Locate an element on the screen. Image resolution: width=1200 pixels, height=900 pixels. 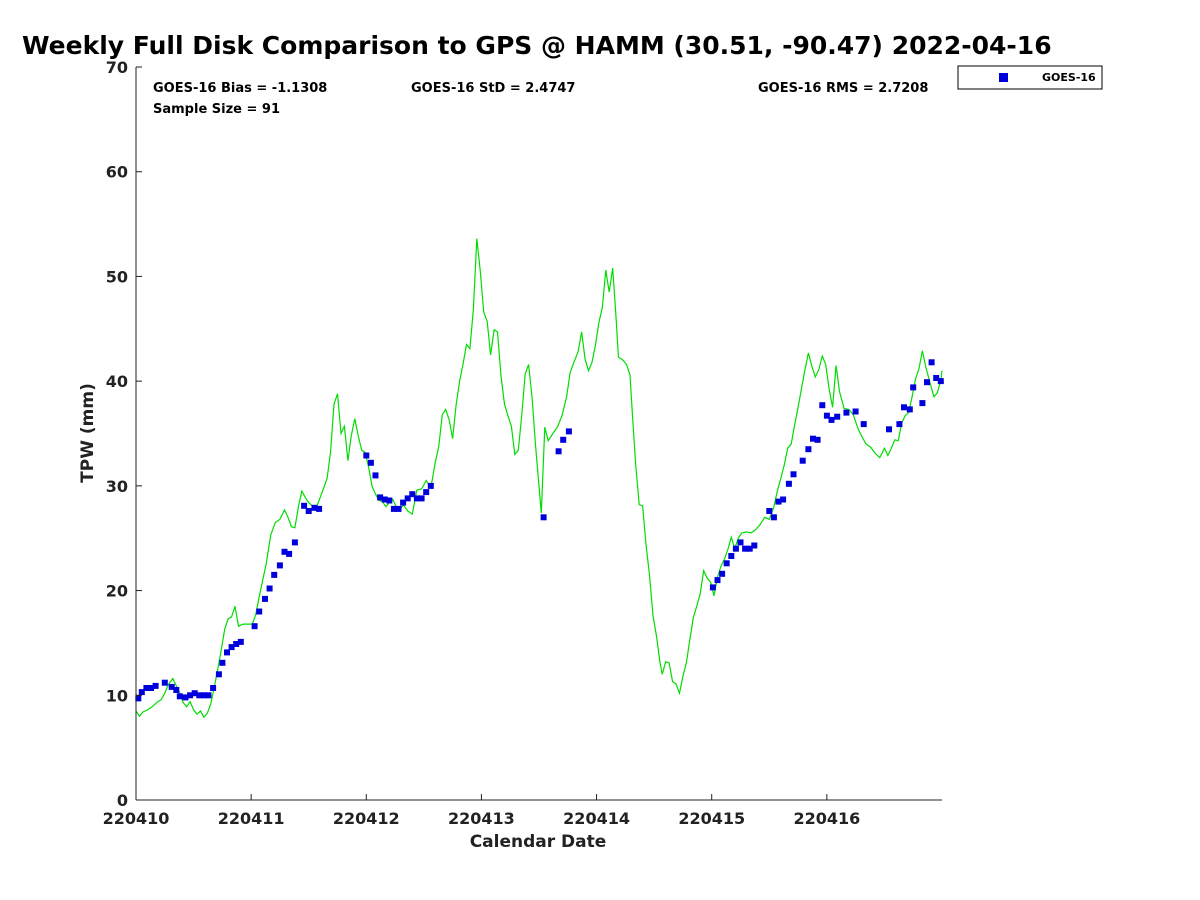
y-tick-label: 0 is located at coordinates (122, 800).